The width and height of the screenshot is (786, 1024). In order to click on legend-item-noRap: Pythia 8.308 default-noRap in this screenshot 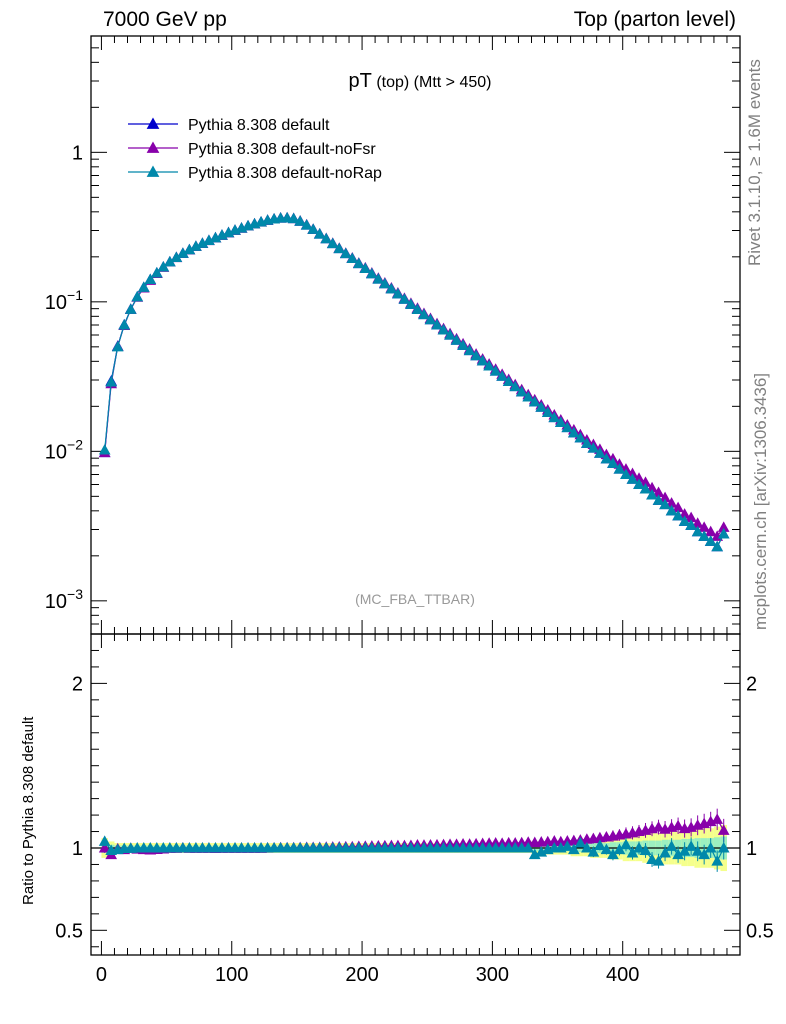, I will do `click(255, 173)`.